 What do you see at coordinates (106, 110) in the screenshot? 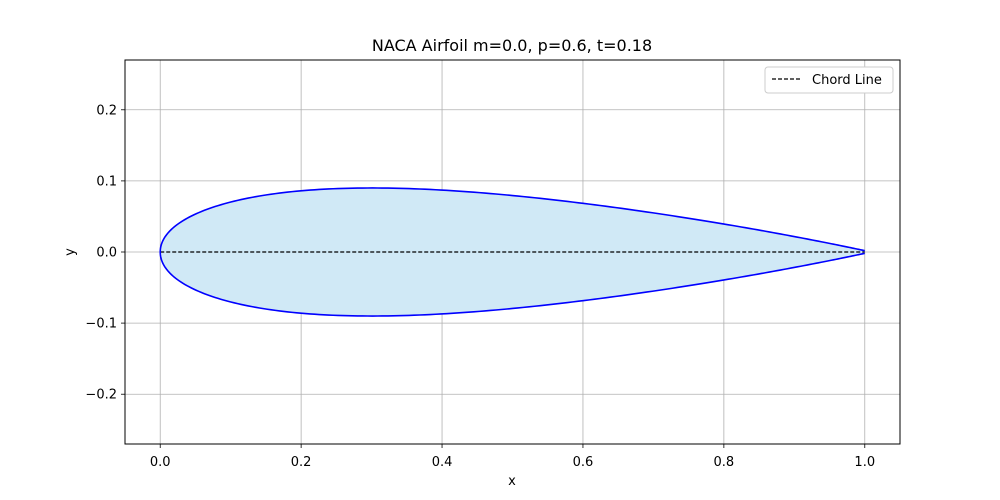
I see `y-tick-label: 0.2` at bounding box center [106, 110].